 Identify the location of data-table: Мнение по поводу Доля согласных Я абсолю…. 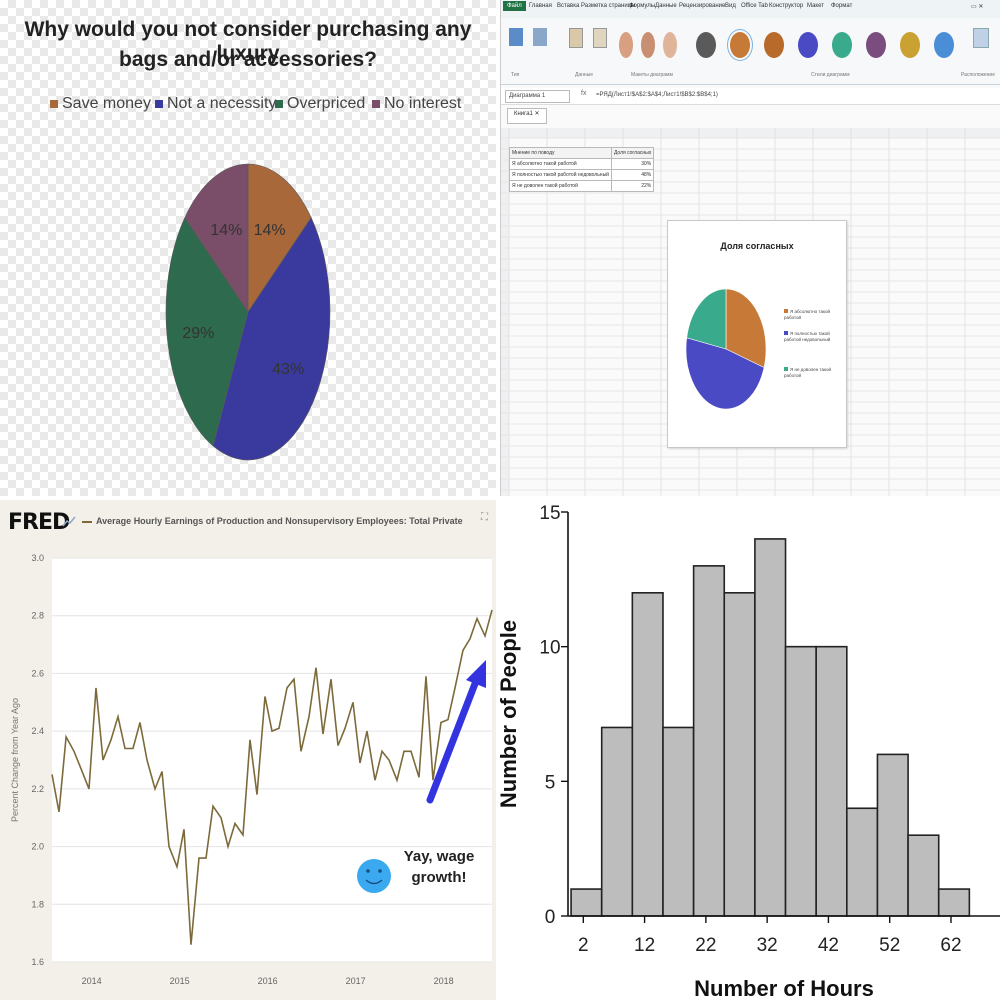
(582, 169).